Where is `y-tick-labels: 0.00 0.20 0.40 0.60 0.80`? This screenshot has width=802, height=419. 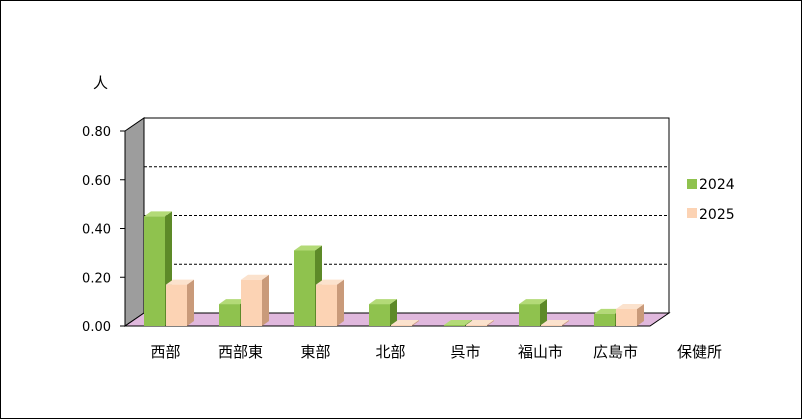 y-tick-labels: 0.00 0.20 0.40 0.60 0.80 is located at coordinates (104, 230).